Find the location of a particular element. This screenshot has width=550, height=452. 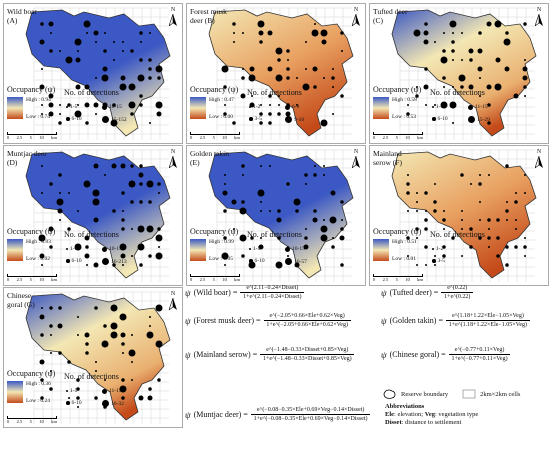

map-legend: Reserve boundary 2km×2km cells is located at coordinates (451, 394).